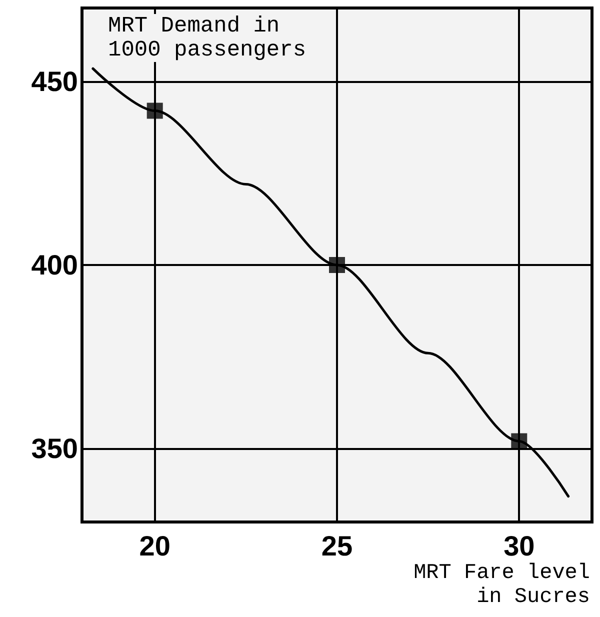 The width and height of the screenshot is (600, 617). What do you see at coordinates (54, 81) in the screenshot?
I see `y-tick-label: 450` at bounding box center [54, 81].